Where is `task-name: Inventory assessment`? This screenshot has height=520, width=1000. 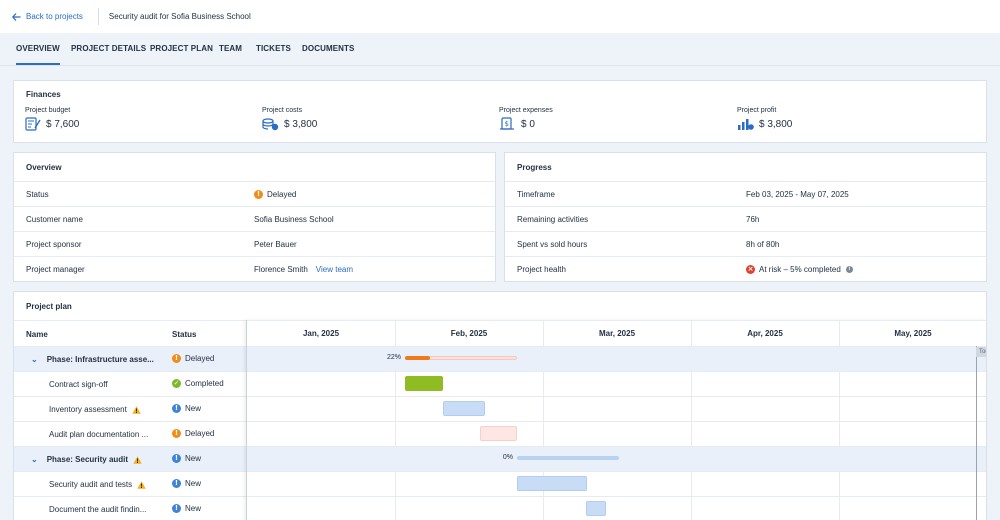 task-name: Inventory assessment is located at coordinates (95, 409).